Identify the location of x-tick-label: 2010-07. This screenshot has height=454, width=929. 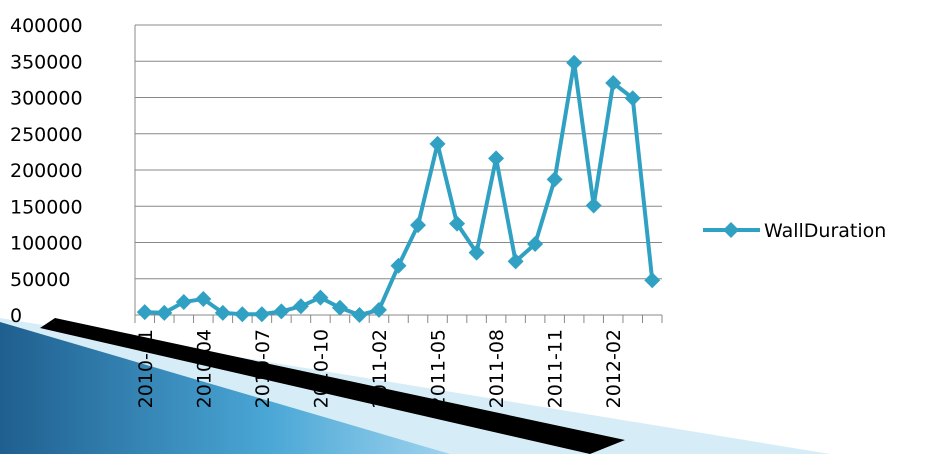
(263, 368).